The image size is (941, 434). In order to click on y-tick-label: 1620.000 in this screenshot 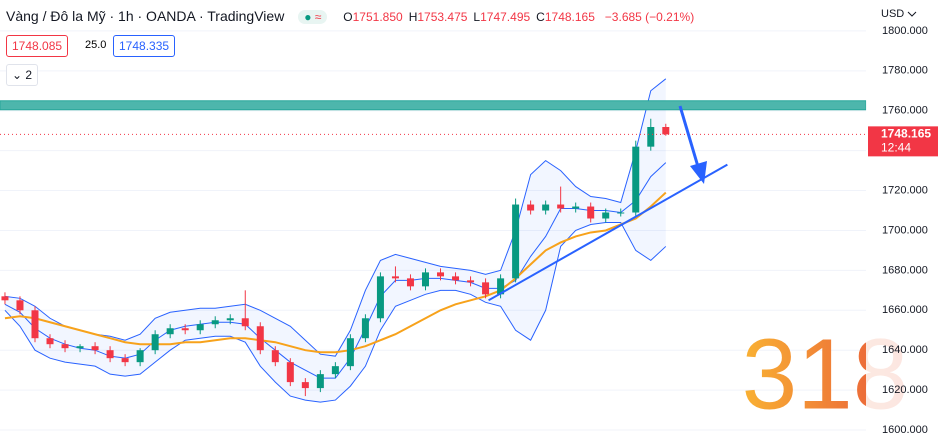, I will do `click(905, 390)`.